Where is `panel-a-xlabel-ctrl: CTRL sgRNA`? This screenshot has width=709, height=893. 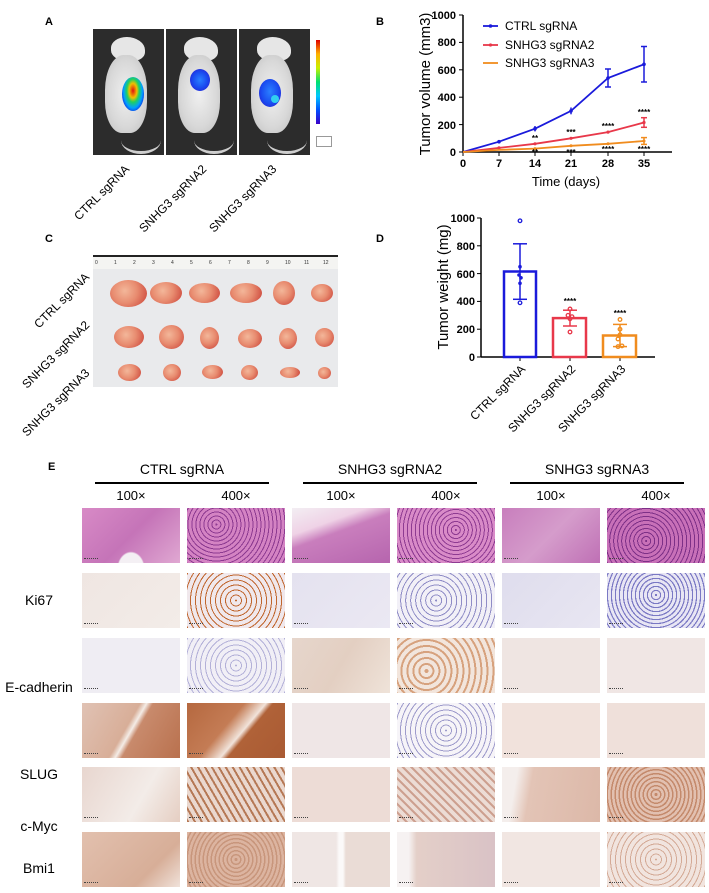
panel-a-xlabel-ctrl: CTRL sgRNA is located at coordinates (101, 193).